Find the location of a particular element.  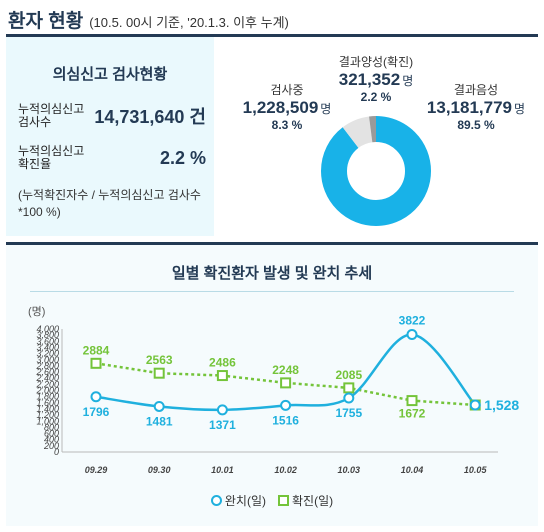

middle-divider is located at coordinates (272, 243).